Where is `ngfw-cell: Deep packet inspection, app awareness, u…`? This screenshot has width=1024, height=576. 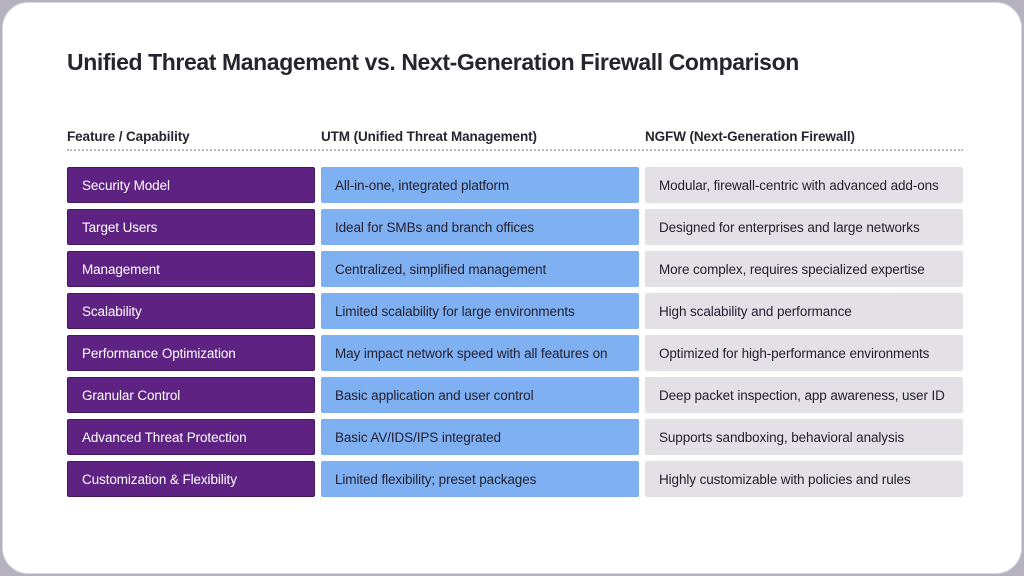 ngfw-cell: Deep packet inspection, app awareness, u… is located at coordinates (804, 395).